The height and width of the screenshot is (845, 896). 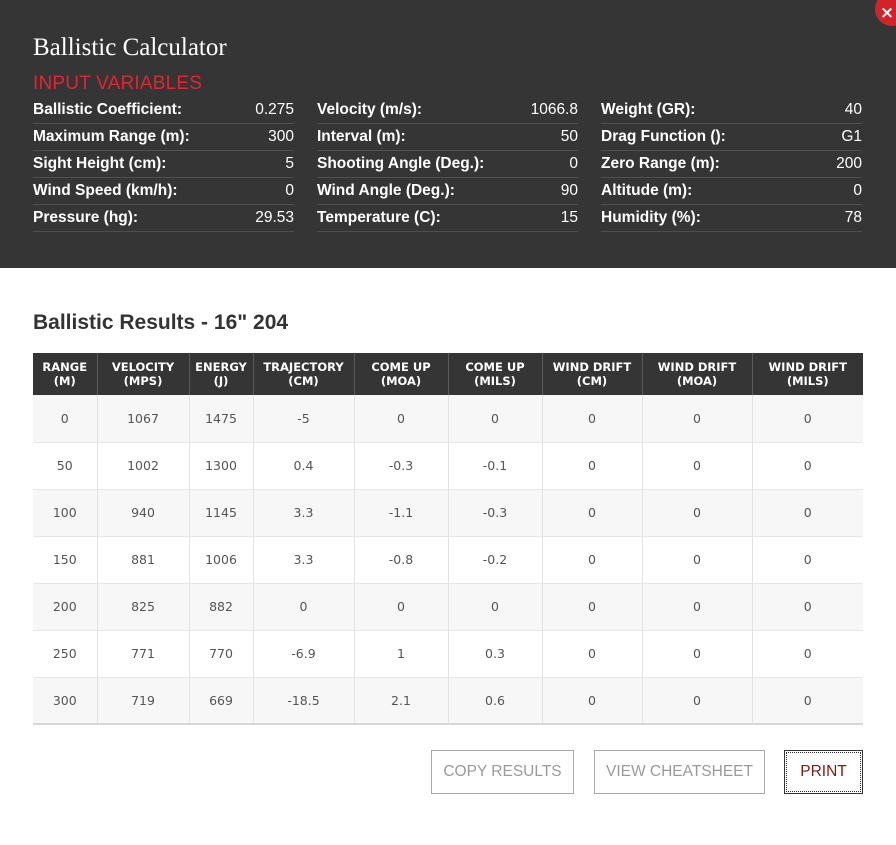 I want to click on var-row: Weight (GR): 40, so click(x=731, y=110).